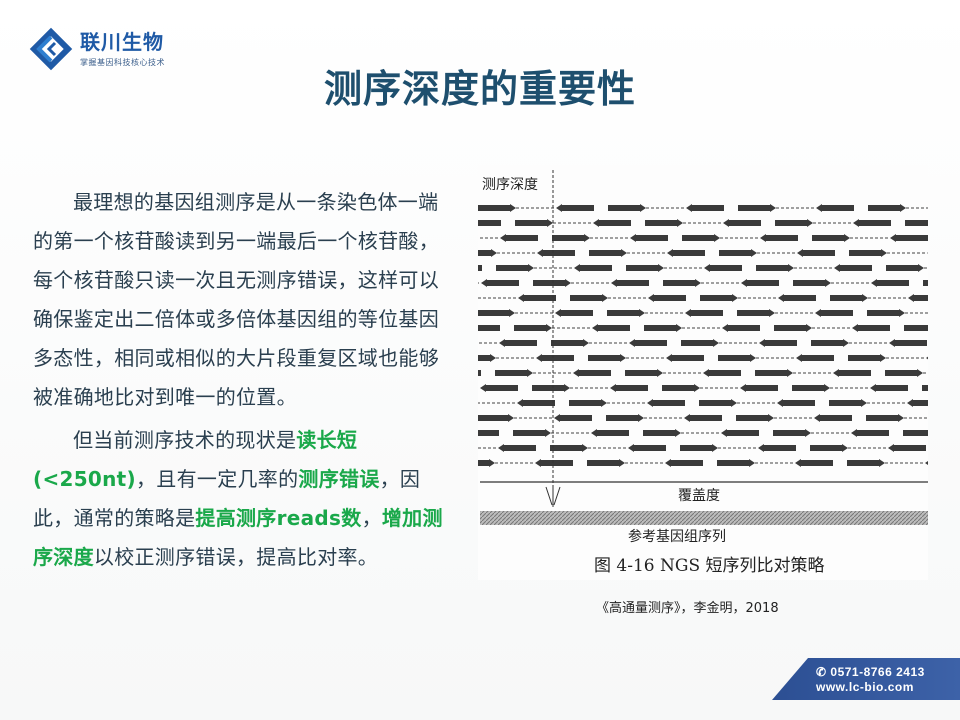 This screenshot has width=960, height=720. What do you see at coordinates (278, 518) in the screenshot?
I see `highlight-more-reads: 提高测序reads数` at bounding box center [278, 518].